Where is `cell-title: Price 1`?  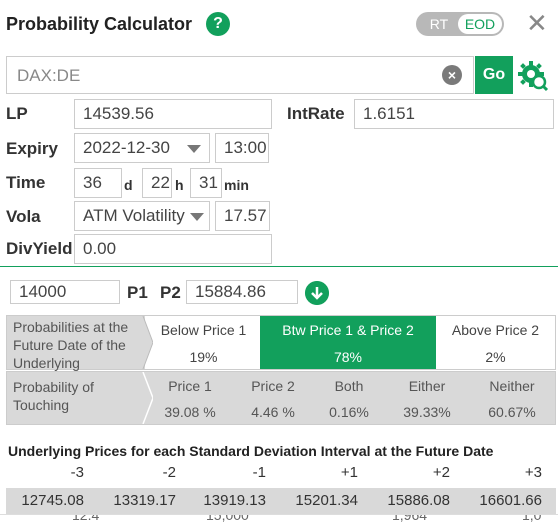
cell-title: Price 1 is located at coordinates (190, 386).